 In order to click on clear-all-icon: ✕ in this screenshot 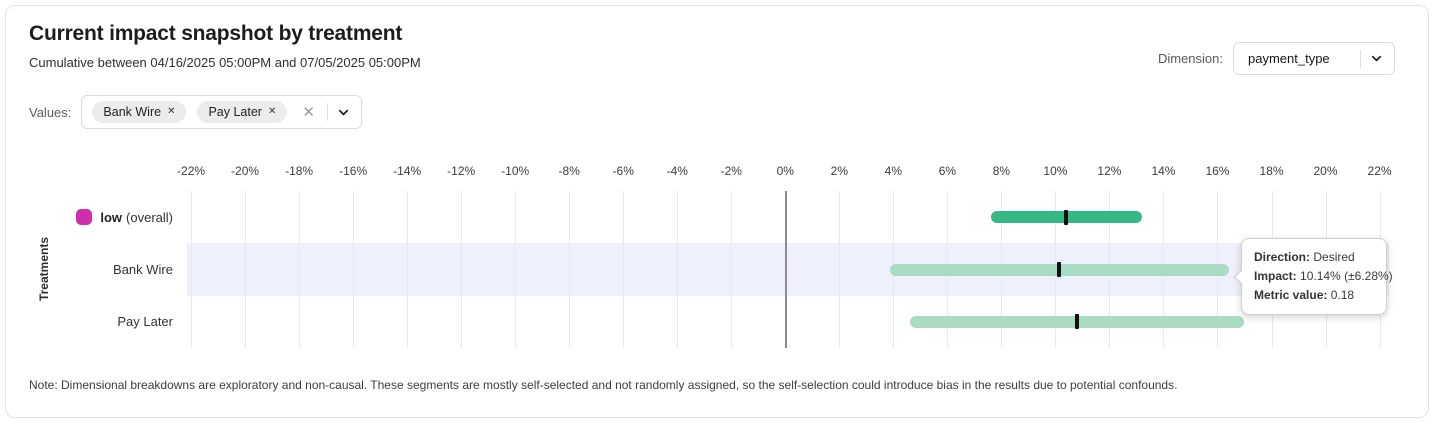, I will do `click(308, 112)`.